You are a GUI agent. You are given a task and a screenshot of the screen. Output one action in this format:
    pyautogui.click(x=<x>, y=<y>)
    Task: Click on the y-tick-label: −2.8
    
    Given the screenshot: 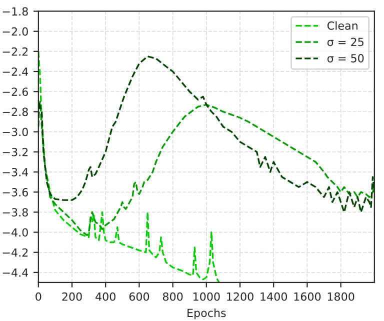 What is the action you would take?
    pyautogui.click(x=15, y=112)
    